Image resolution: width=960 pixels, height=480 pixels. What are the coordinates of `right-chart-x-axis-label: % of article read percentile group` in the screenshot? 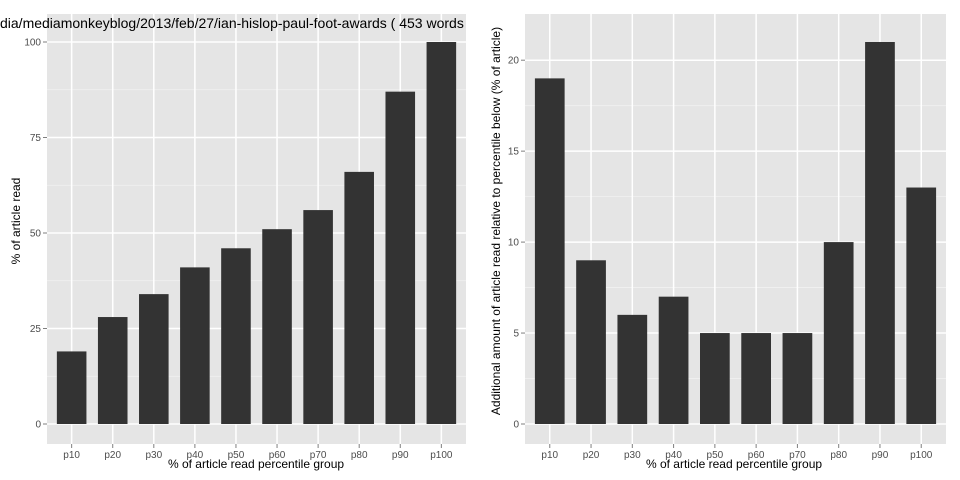 It's located at (734, 464).